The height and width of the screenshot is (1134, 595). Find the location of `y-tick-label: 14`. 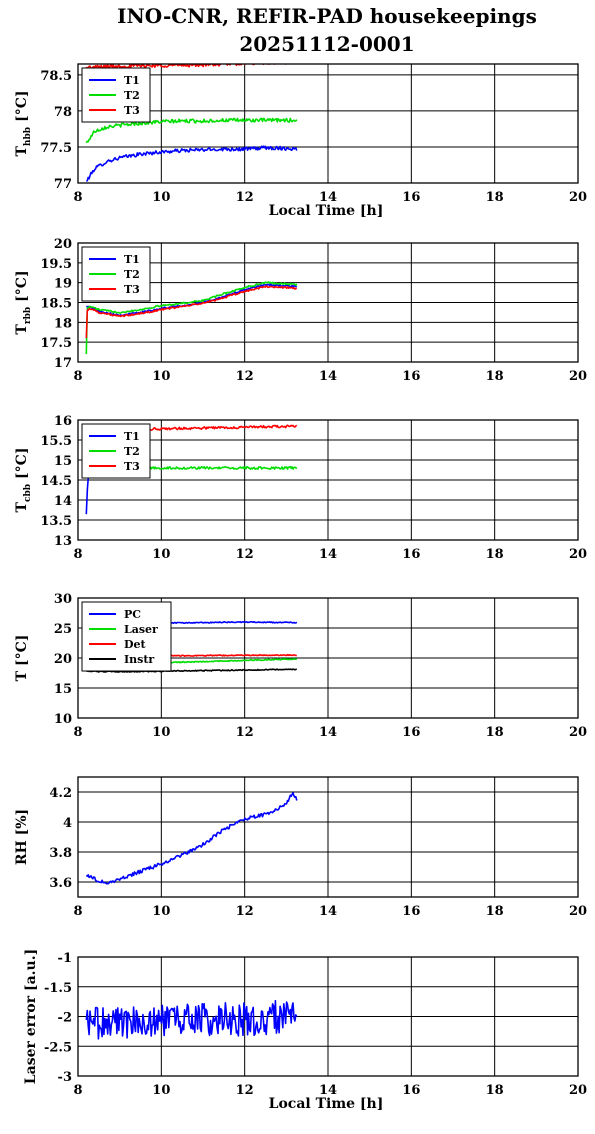

y-tick-label: 14 is located at coordinates (63, 501).